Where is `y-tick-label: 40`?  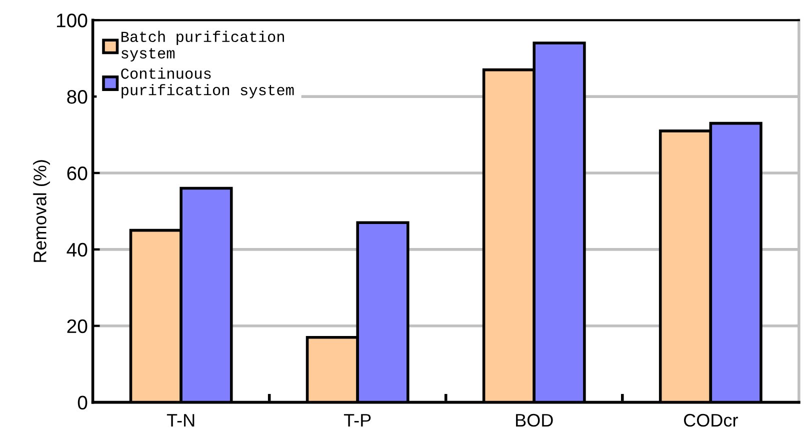
y-tick-label: 40 is located at coordinates (77, 249).